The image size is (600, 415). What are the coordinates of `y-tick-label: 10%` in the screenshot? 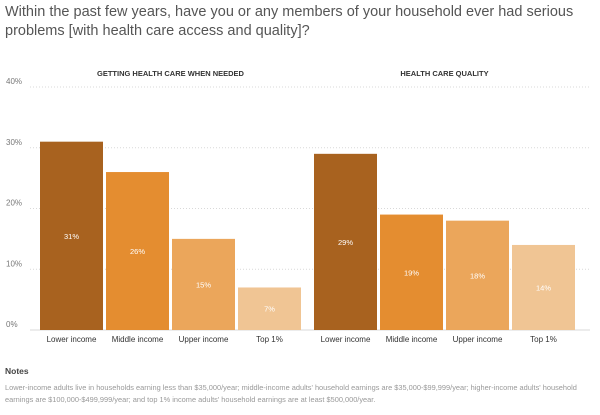 It's located at (14, 263).